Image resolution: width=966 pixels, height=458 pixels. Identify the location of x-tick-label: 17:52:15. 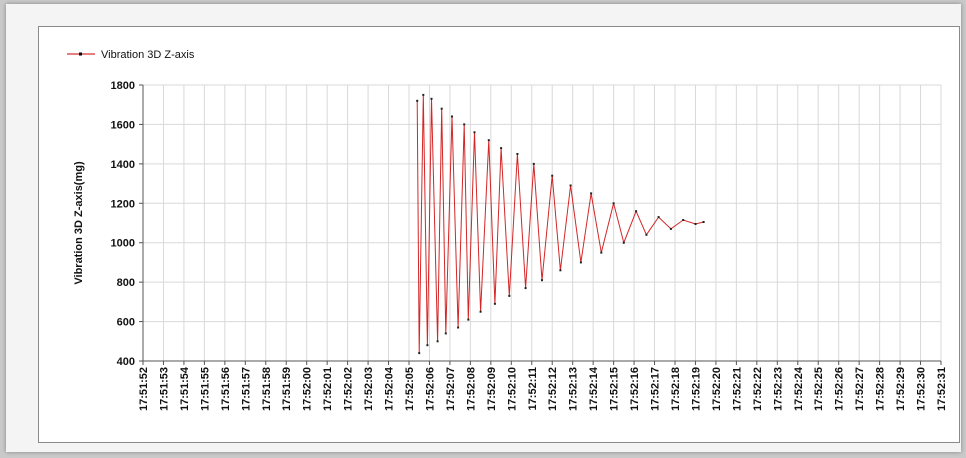
(615, 389).